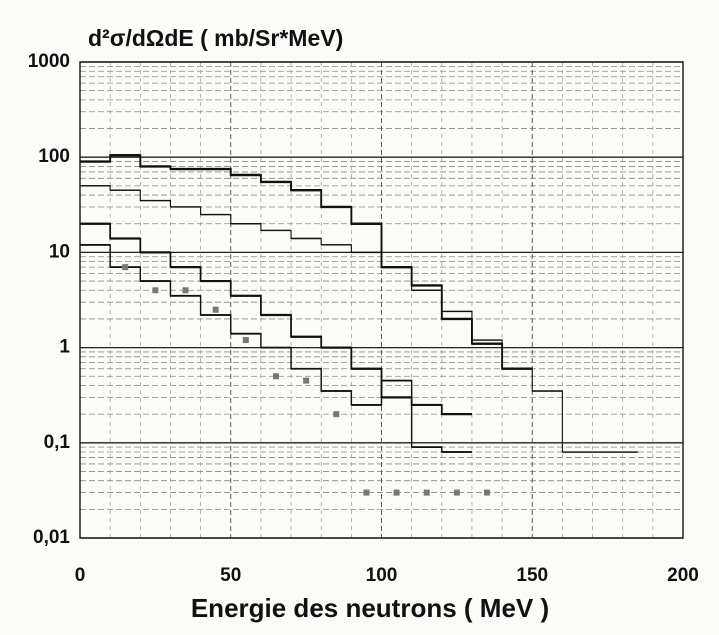 This screenshot has width=719, height=635. Describe the element at coordinates (683, 575) in the screenshot. I see `x-tick-label: 200` at that location.